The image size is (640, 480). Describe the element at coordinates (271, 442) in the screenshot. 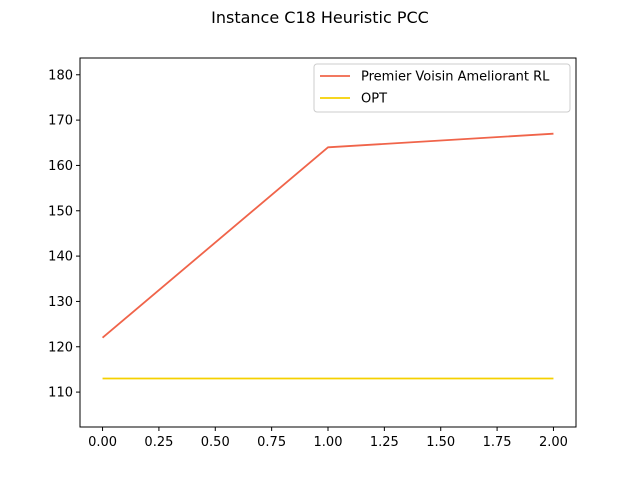

I see `x-tick-label: 0.75` at that location.